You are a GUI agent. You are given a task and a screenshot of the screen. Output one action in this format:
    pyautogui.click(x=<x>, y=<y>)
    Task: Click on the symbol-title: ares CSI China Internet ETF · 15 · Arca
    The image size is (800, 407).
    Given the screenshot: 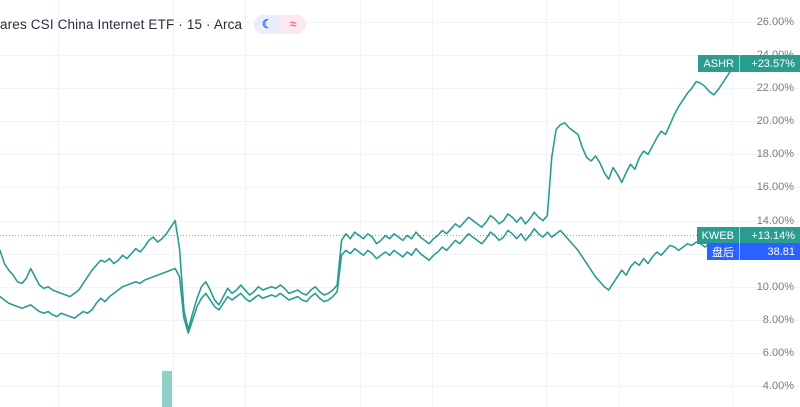 What is the action you would take?
    pyautogui.click(x=121, y=24)
    